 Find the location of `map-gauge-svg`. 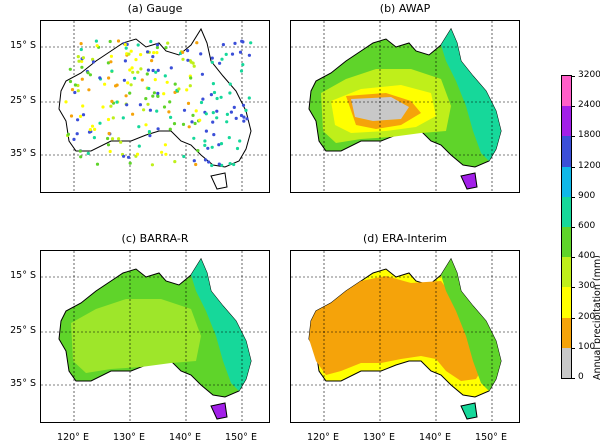

map-gauge-svg is located at coordinates (155, 106).